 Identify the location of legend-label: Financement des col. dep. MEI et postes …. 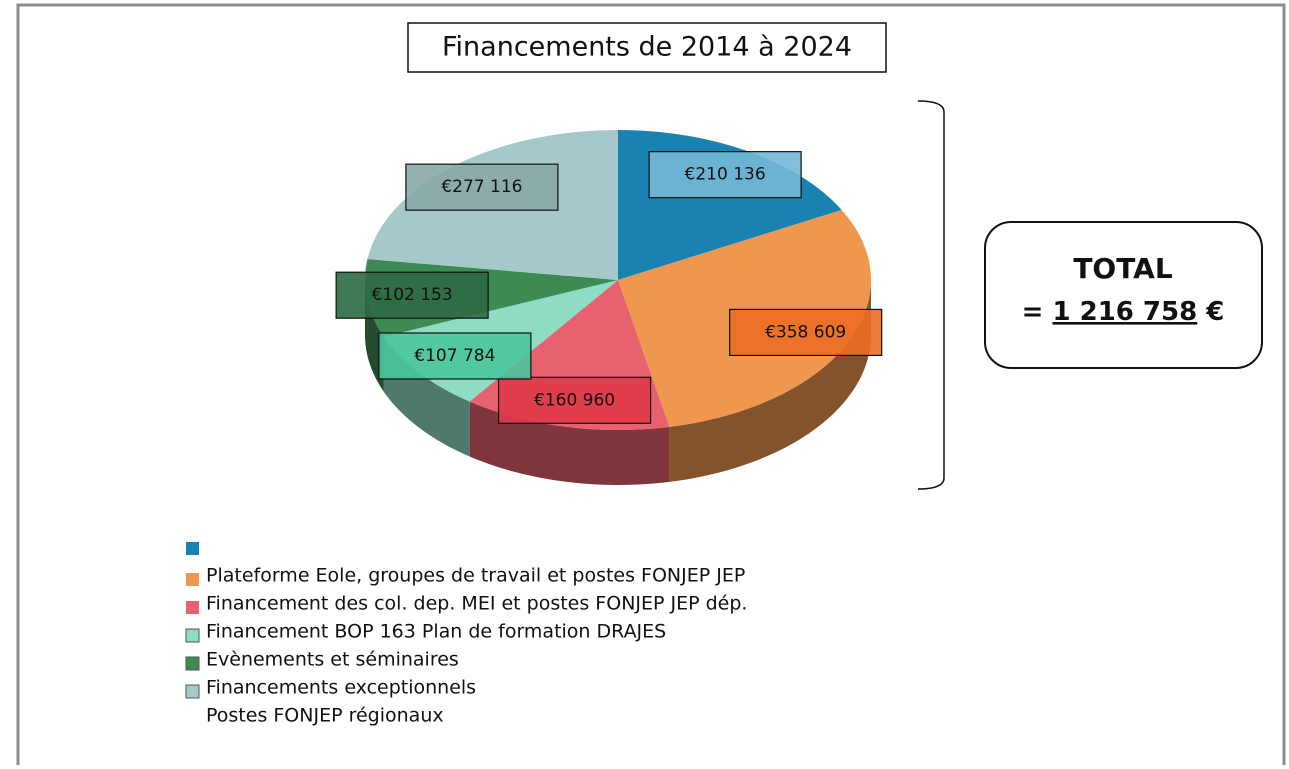
(476, 604).